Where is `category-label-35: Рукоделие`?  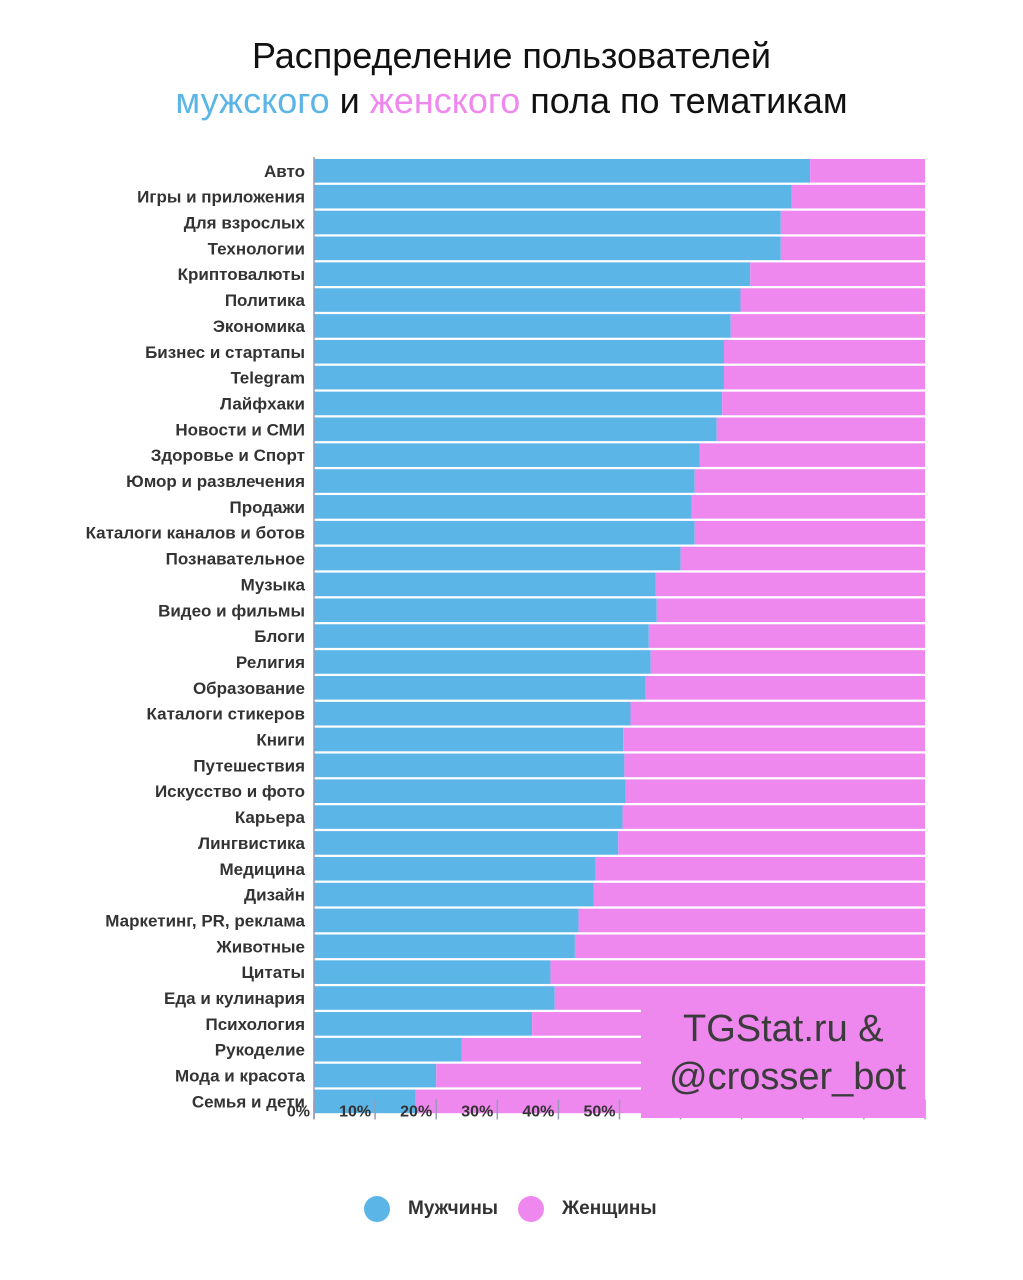
category-label-35: Рукоделие is located at coordinates (260, 1050).